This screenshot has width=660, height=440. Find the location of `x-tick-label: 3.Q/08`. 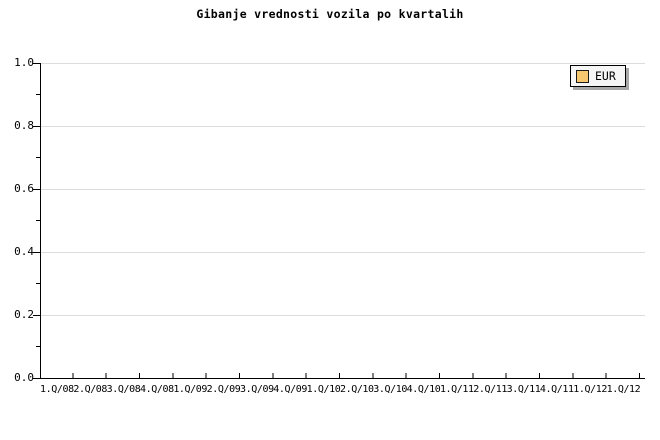

x-tick-label: 3.Q/08 is located at coordinates (123, 389).